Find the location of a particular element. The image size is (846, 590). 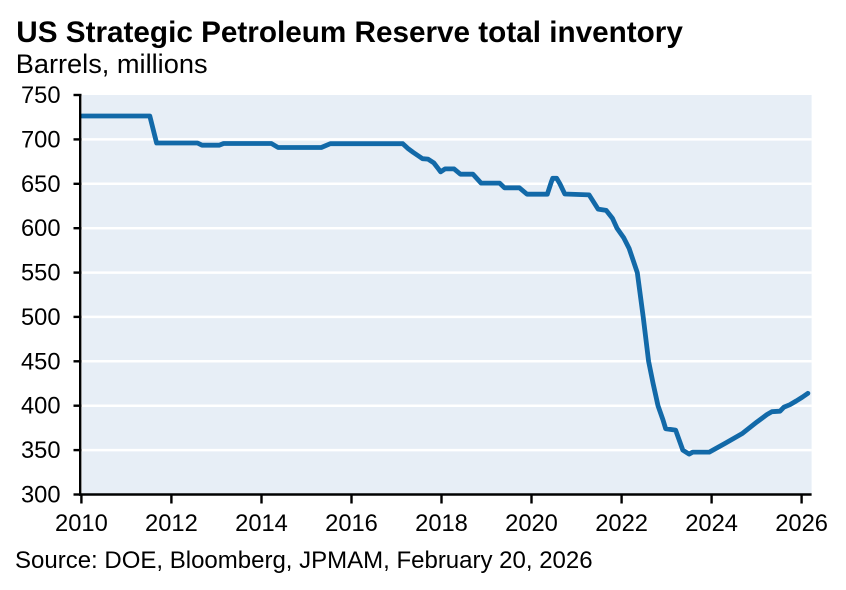

svg-text: 2012 is located at coordinates (171, 524).